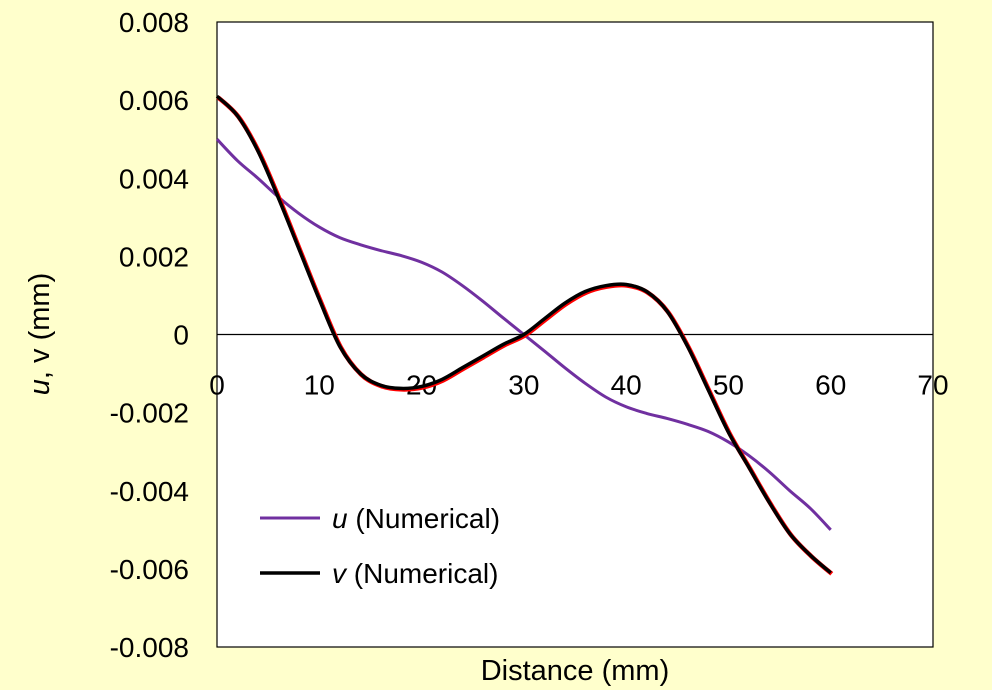 This screenshot has height=690, width=992. What do you see at coordinates (154, 256) in the screenshot?
I see `y-tick-label: 0.002` at bounding box center [154, 256].